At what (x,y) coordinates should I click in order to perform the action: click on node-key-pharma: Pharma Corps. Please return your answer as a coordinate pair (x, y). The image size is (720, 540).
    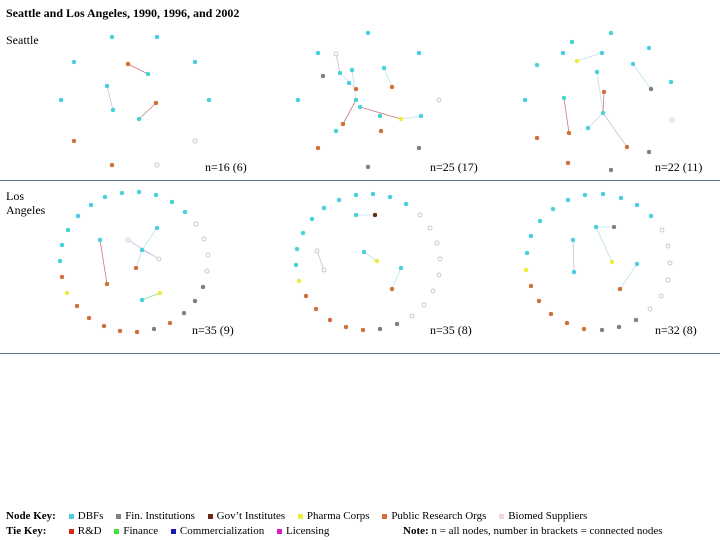
    Looking at the image, I should click on (333, 516).